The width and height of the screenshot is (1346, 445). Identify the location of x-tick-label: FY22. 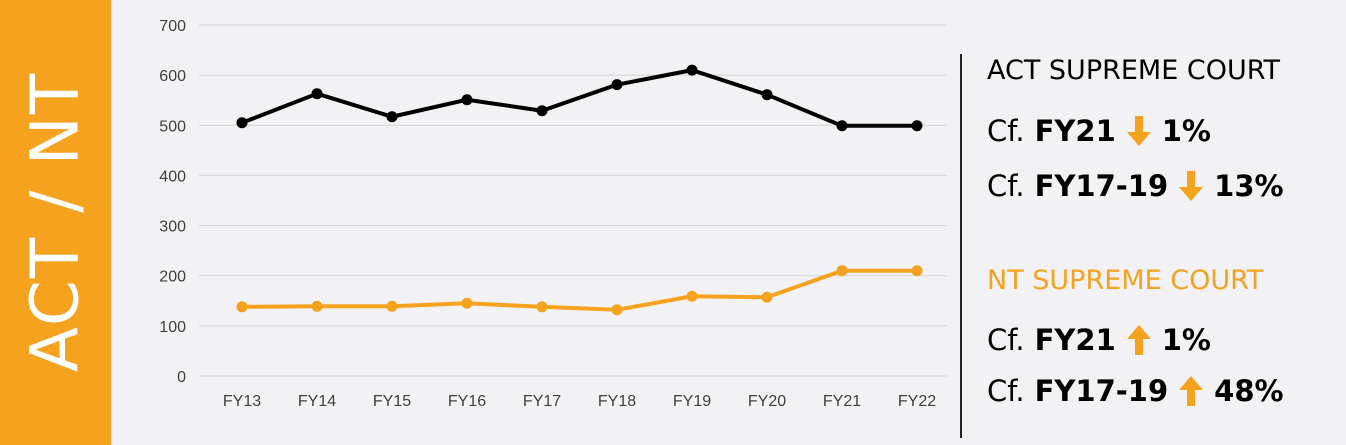
(917, 401).